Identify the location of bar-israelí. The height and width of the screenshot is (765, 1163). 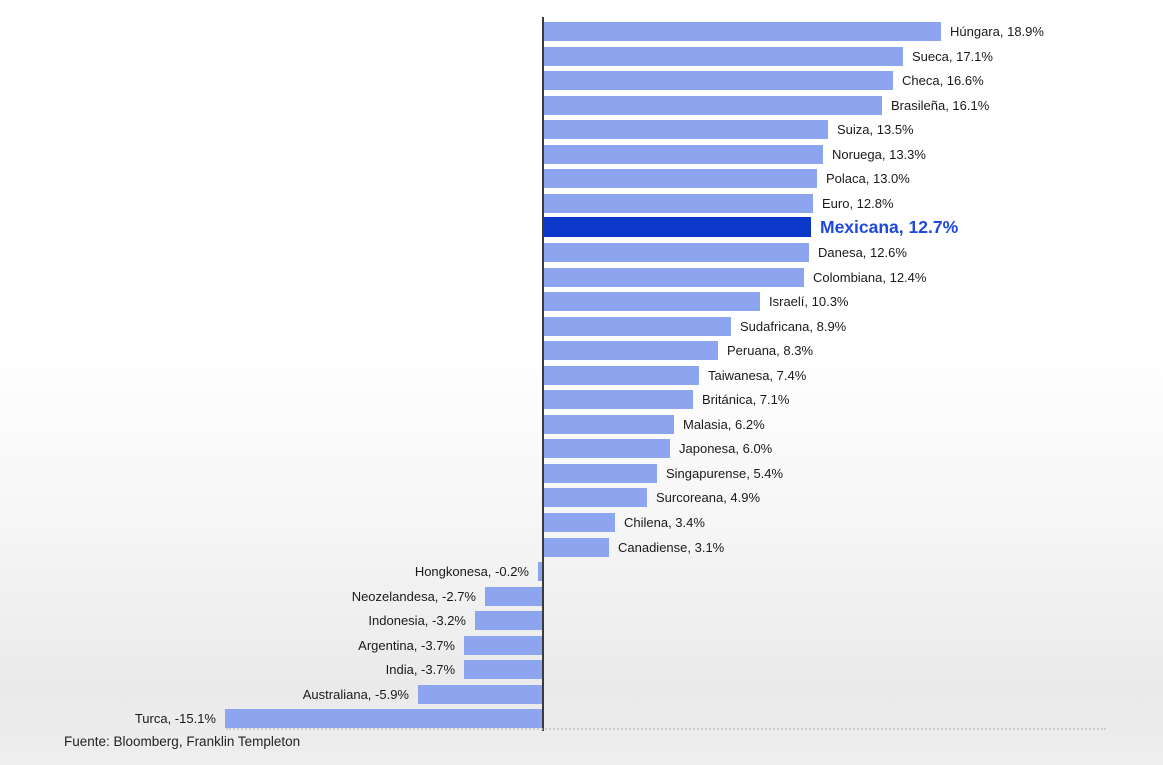
(652, 301).